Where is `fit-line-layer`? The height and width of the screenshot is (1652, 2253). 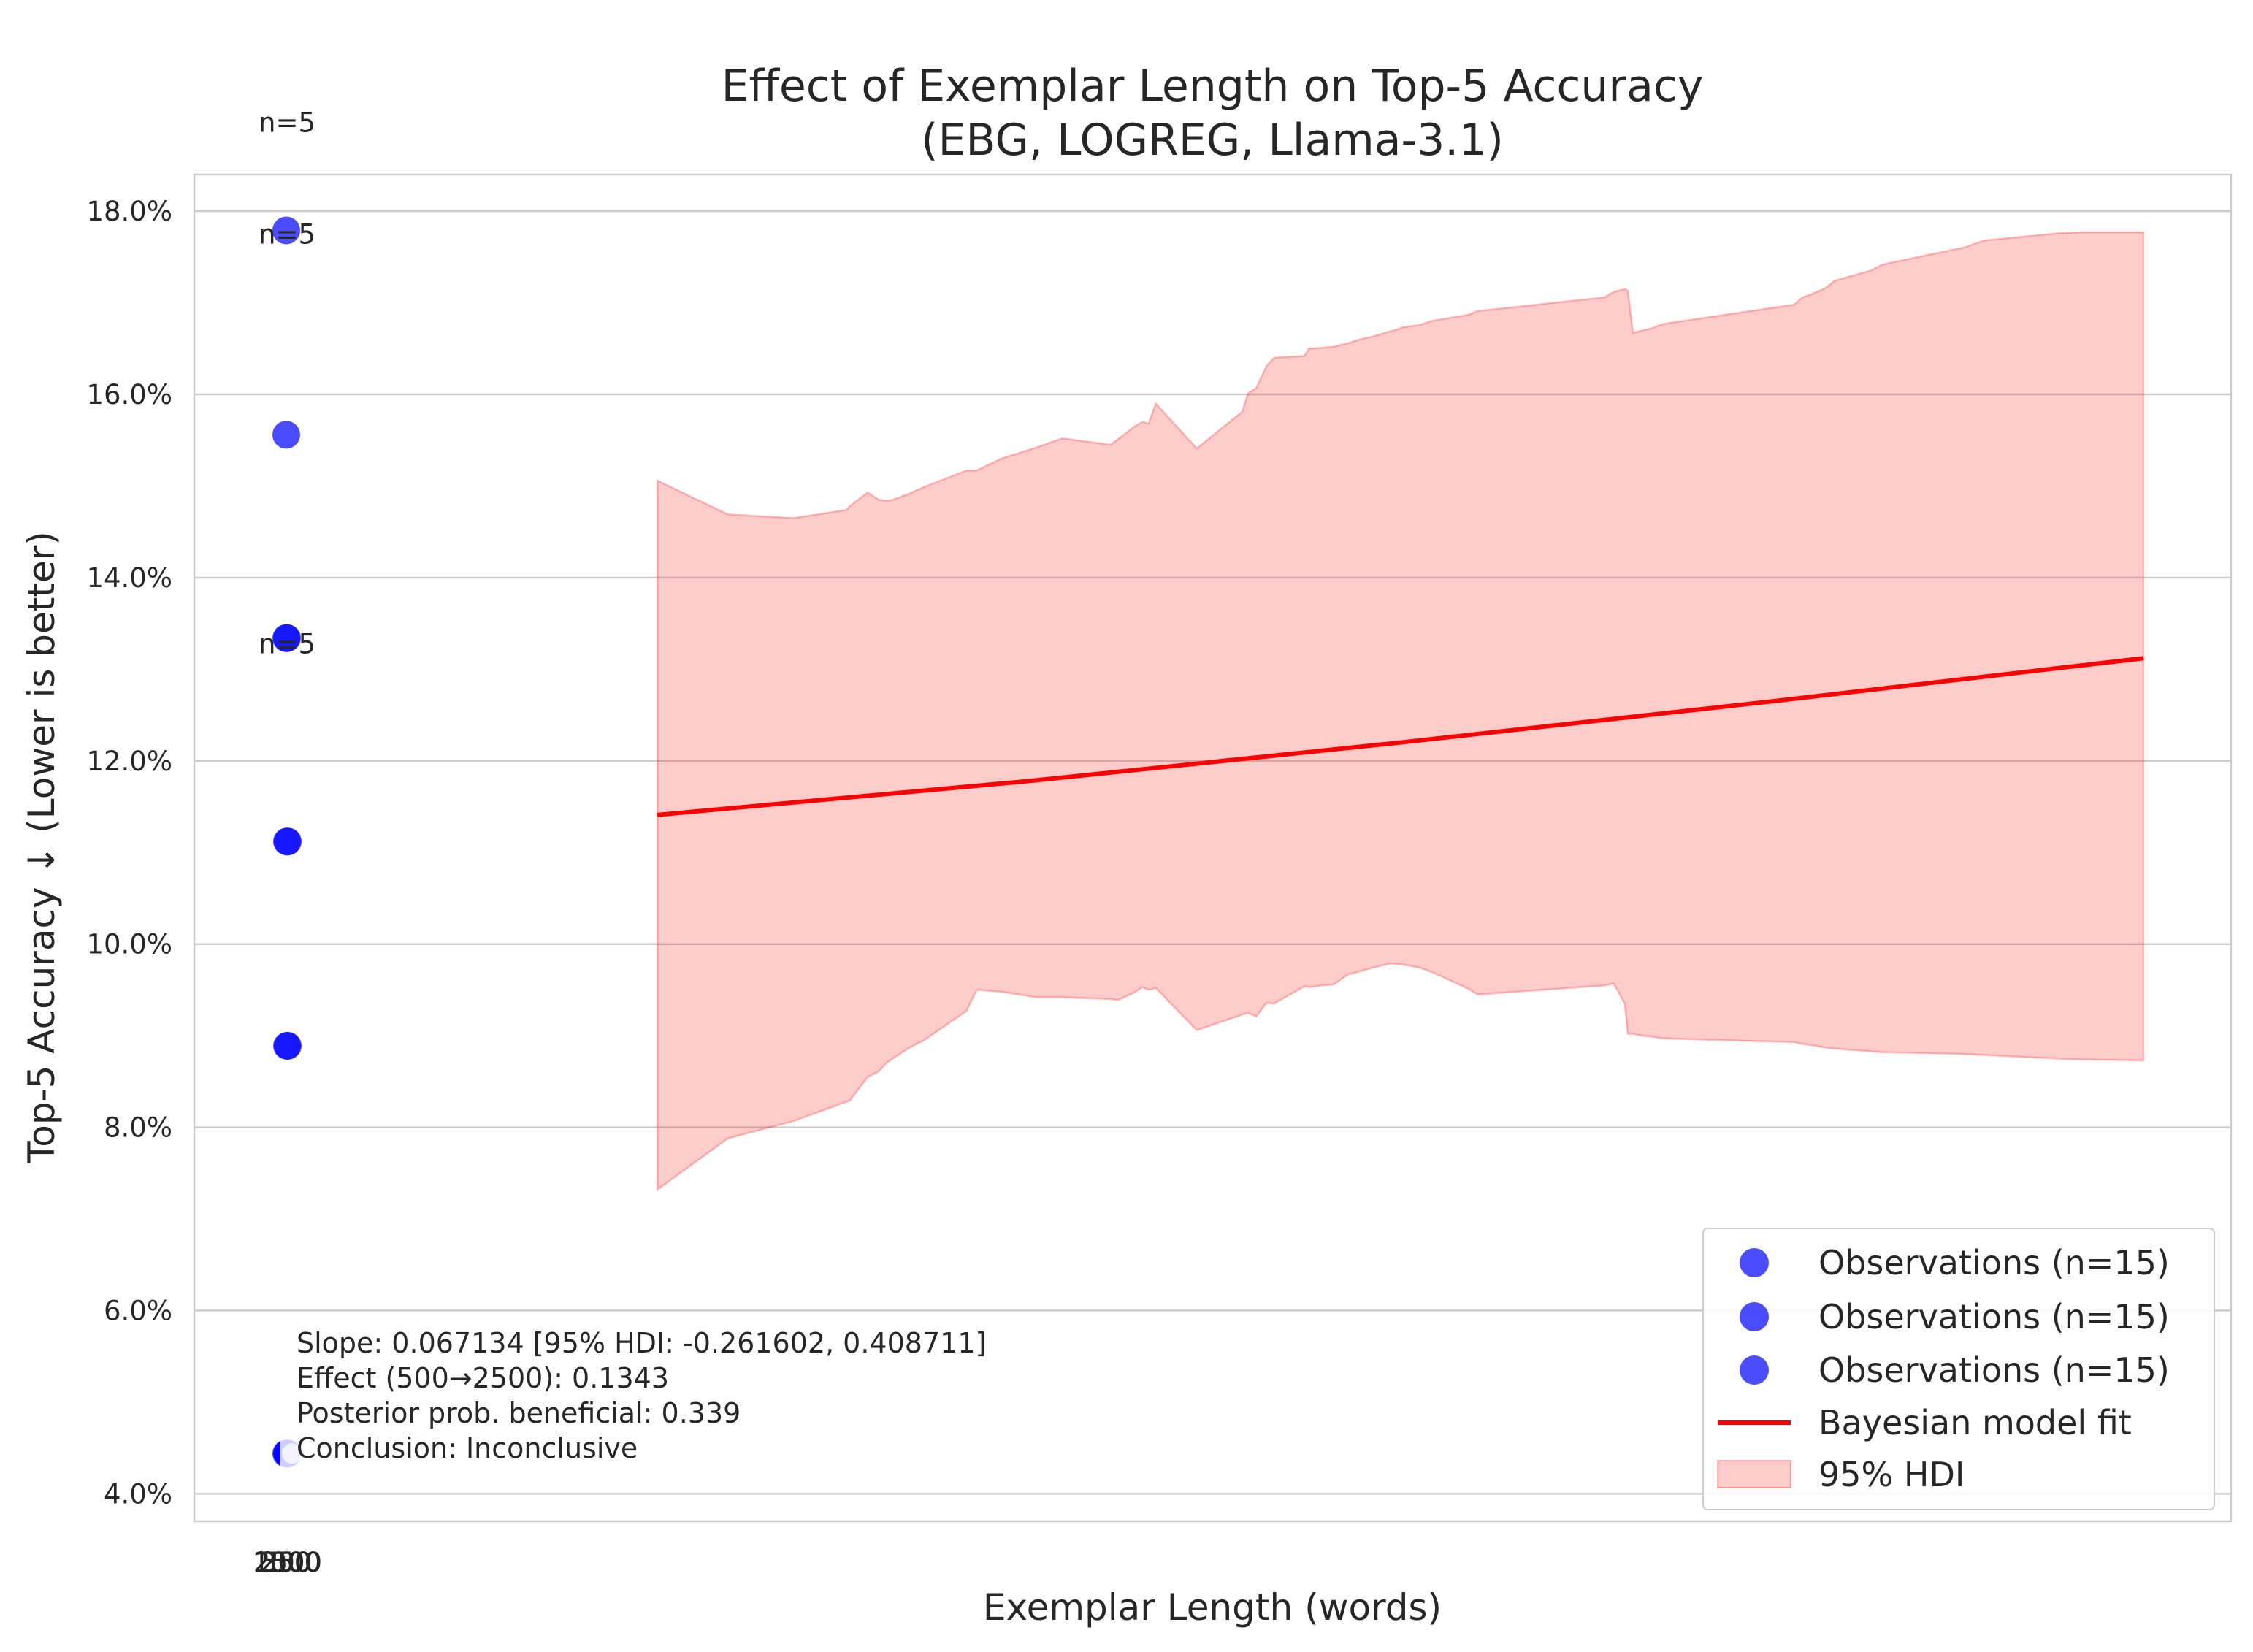
fit-line-layer is located at coordinates (1400, 736).